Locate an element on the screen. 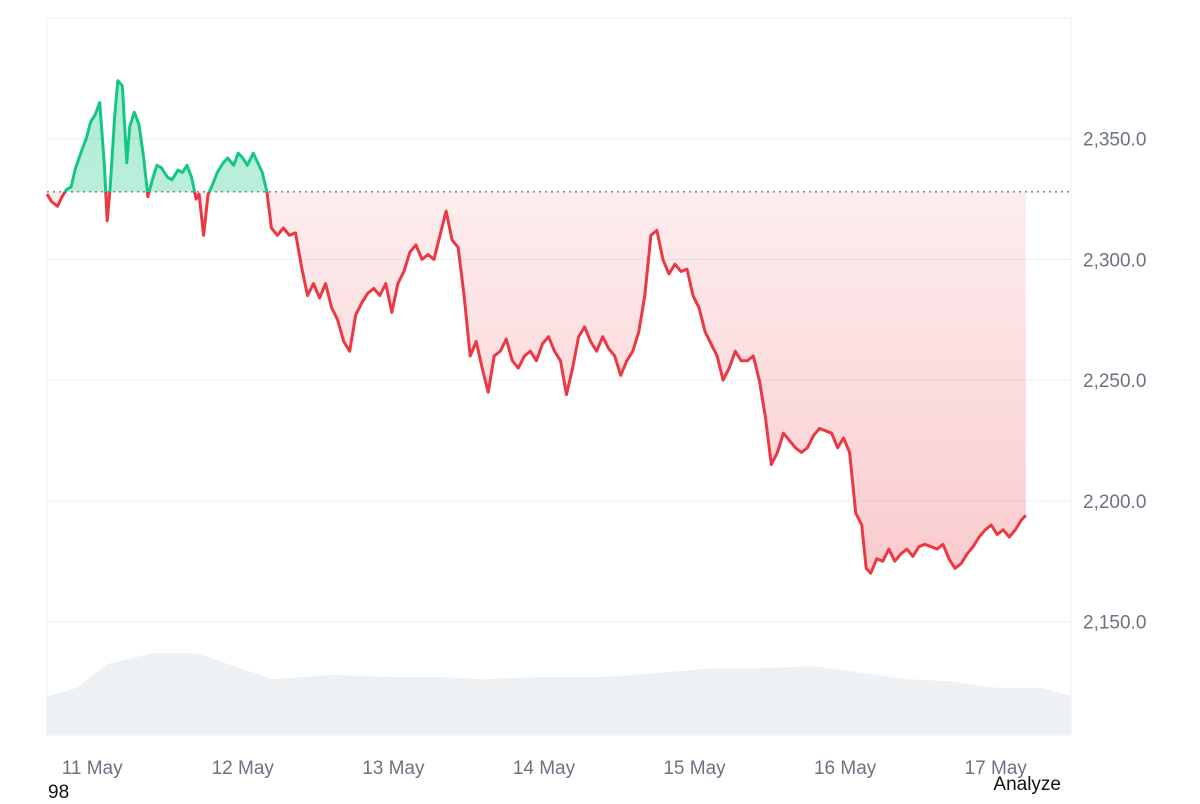  volume-area is located at coordinates (559, 694).